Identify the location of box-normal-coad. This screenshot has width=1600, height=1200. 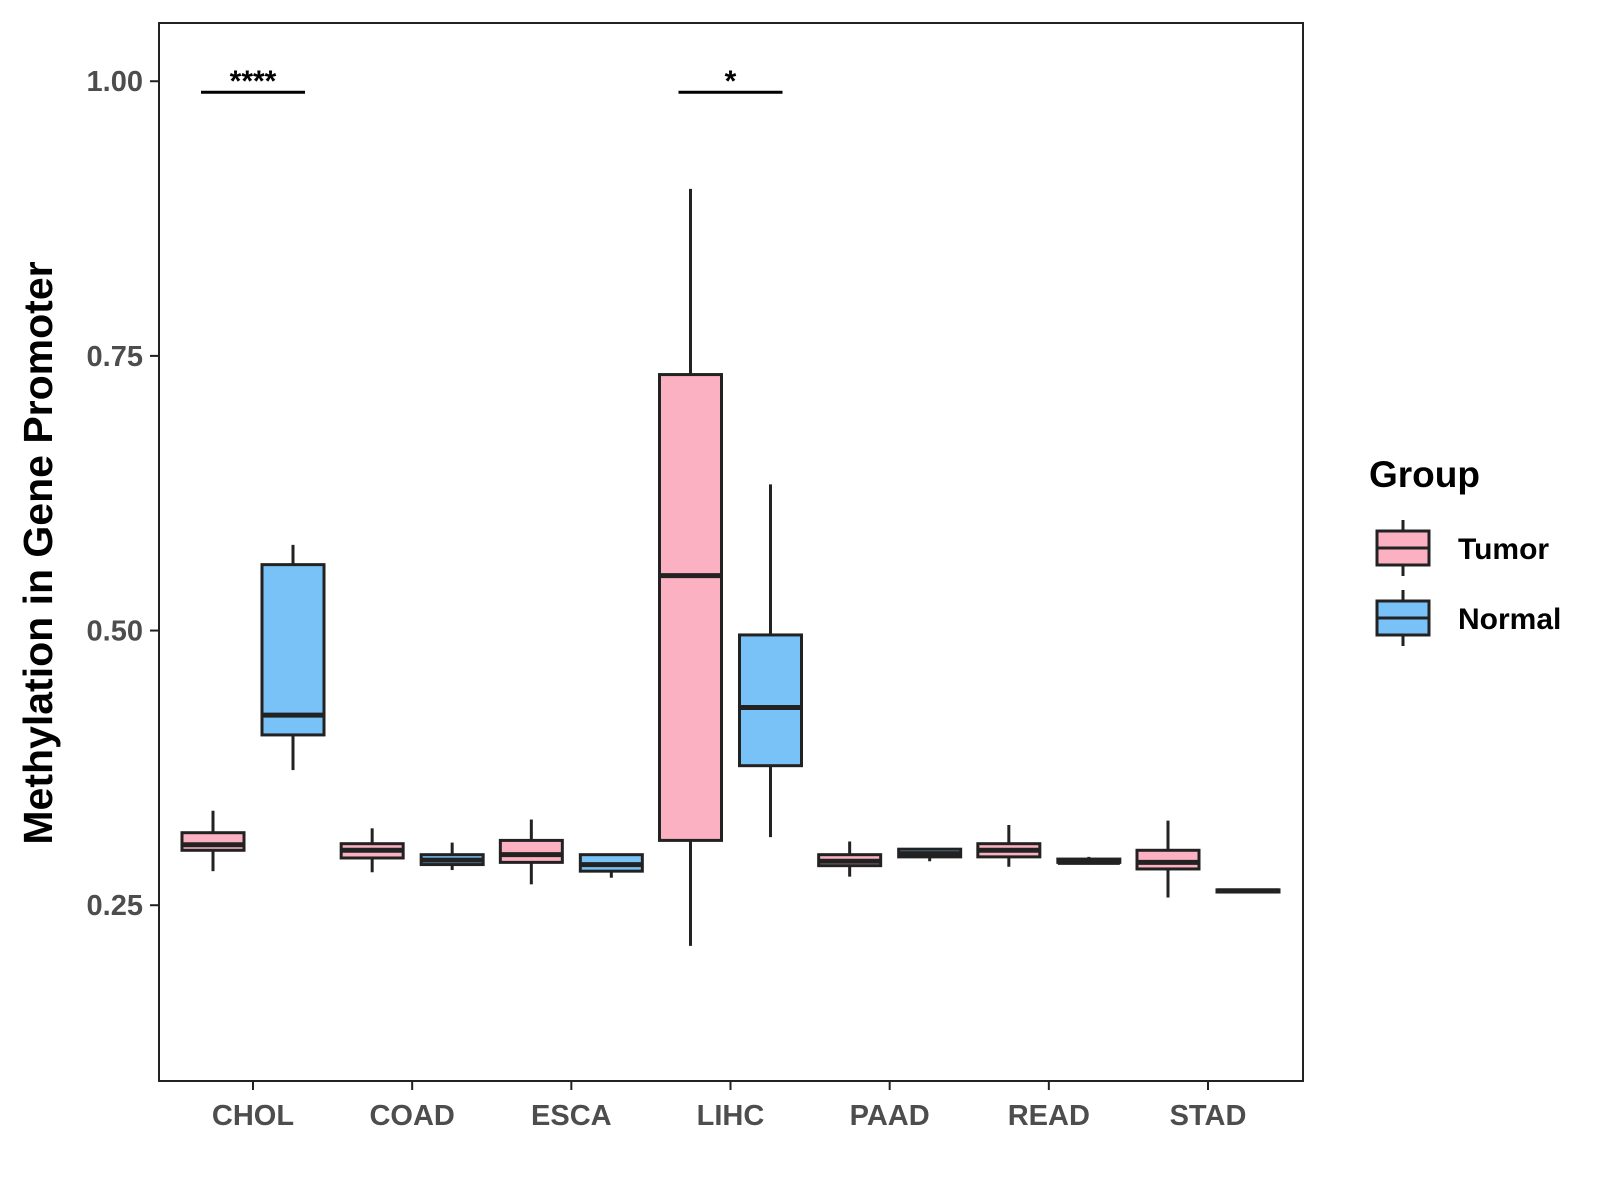
(452, 856).